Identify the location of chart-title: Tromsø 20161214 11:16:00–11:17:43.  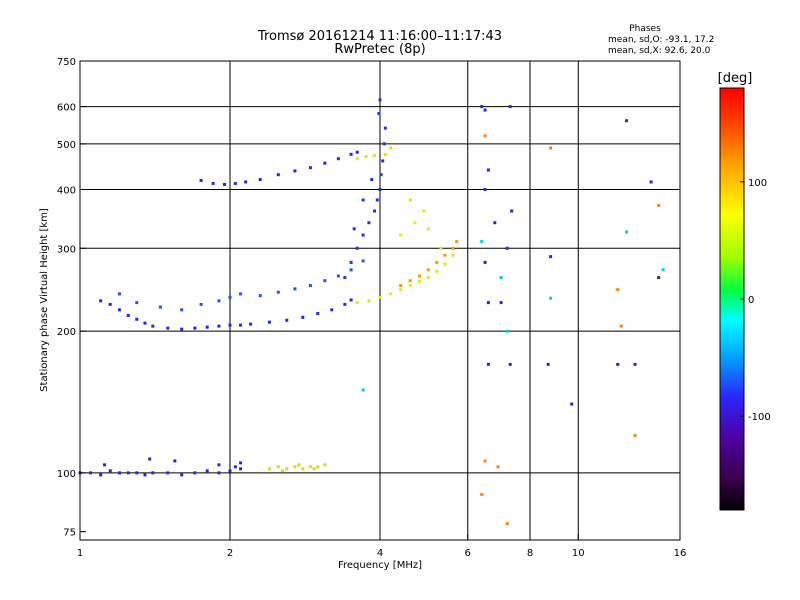
(379, 36).